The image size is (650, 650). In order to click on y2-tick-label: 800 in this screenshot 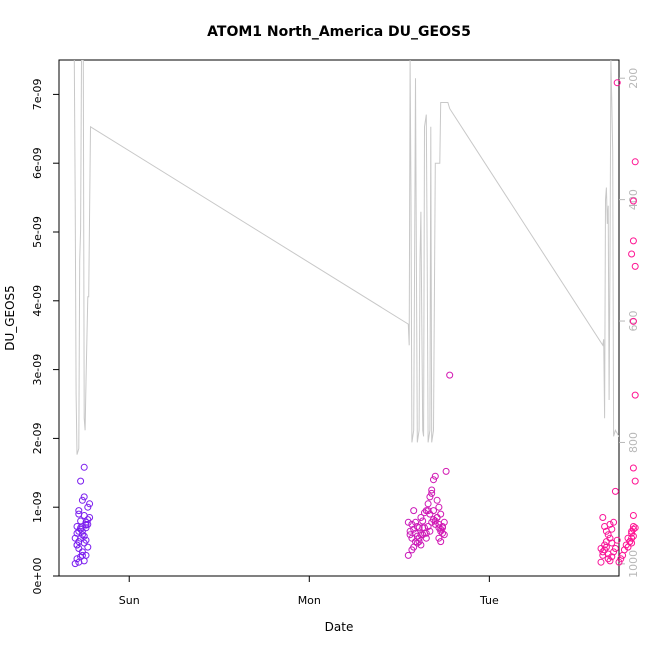, I will do `click(633, 442)`.